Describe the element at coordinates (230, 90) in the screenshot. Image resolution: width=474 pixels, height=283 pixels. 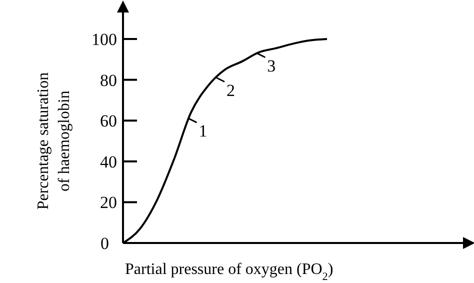
I see `annotation: 2` at that location.